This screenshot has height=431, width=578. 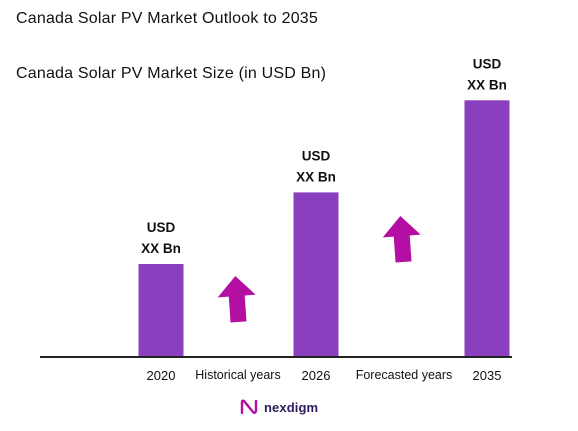 I want to click on brand-logo: nexdigm, so click(x=279, y=407).